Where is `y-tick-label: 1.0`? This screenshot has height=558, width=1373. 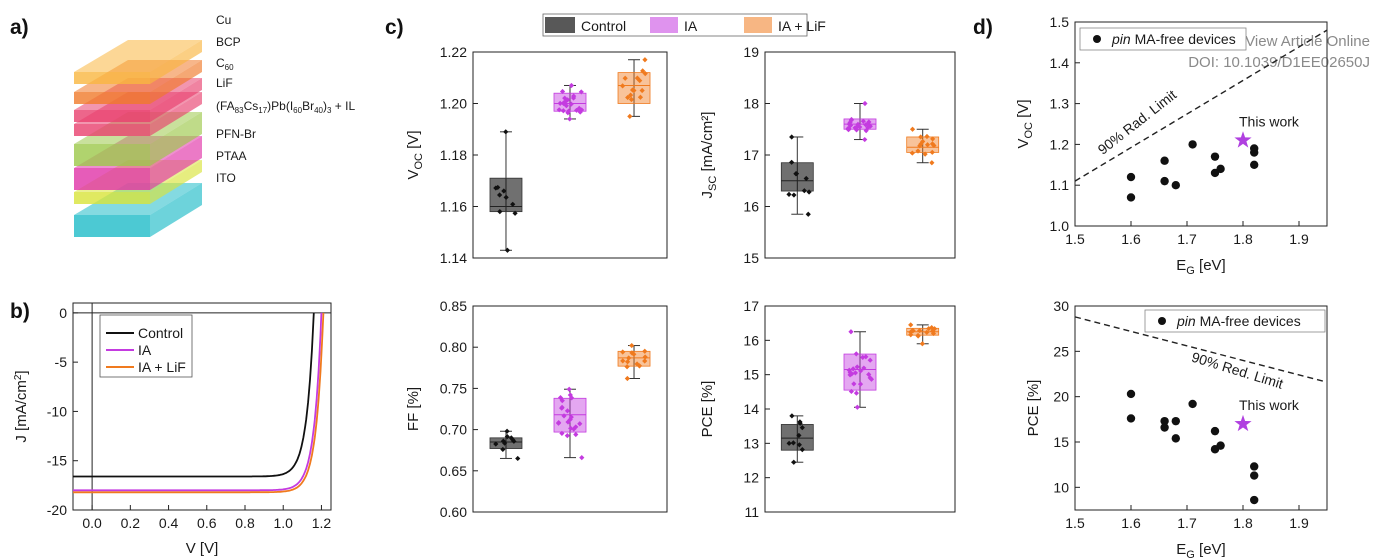
y-tick-label: 1.0 is located at coordinates (1060, 226).